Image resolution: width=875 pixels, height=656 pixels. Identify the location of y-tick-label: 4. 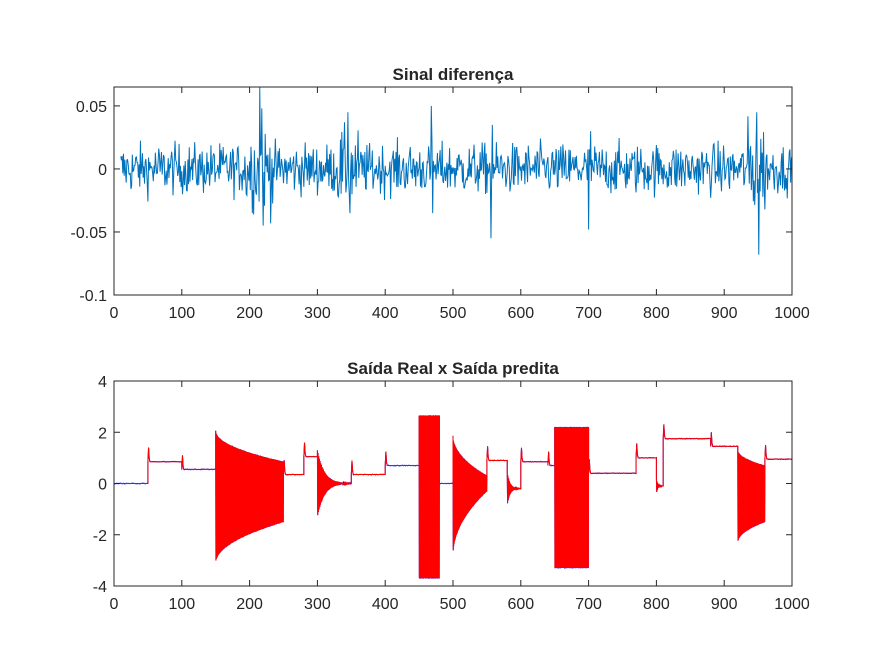
(102, 382).